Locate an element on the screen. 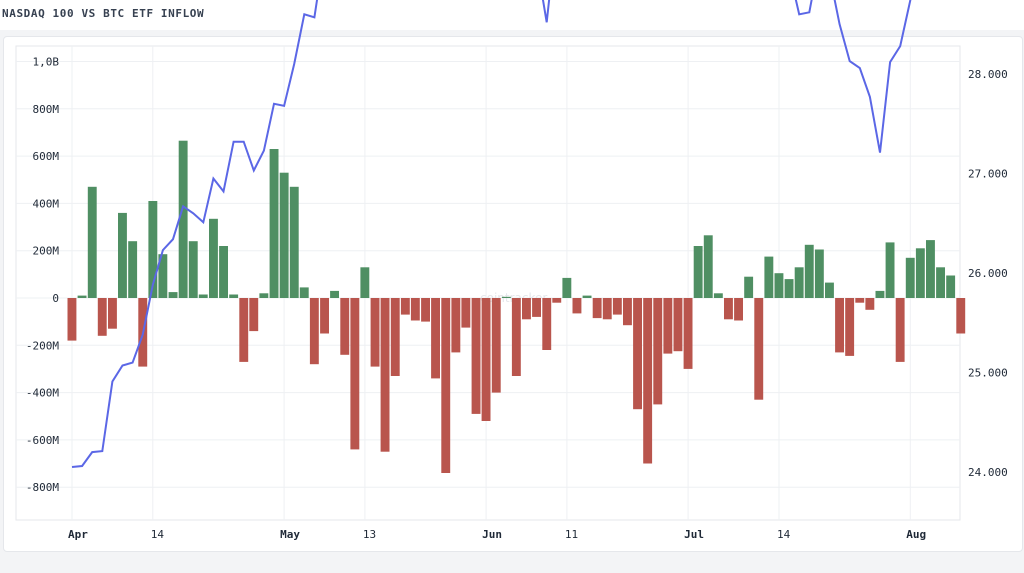 Image resolution: width=1024 pixels, height=573 pixels. left-tick-label: 1,0B is located at coordinates (46, 62).